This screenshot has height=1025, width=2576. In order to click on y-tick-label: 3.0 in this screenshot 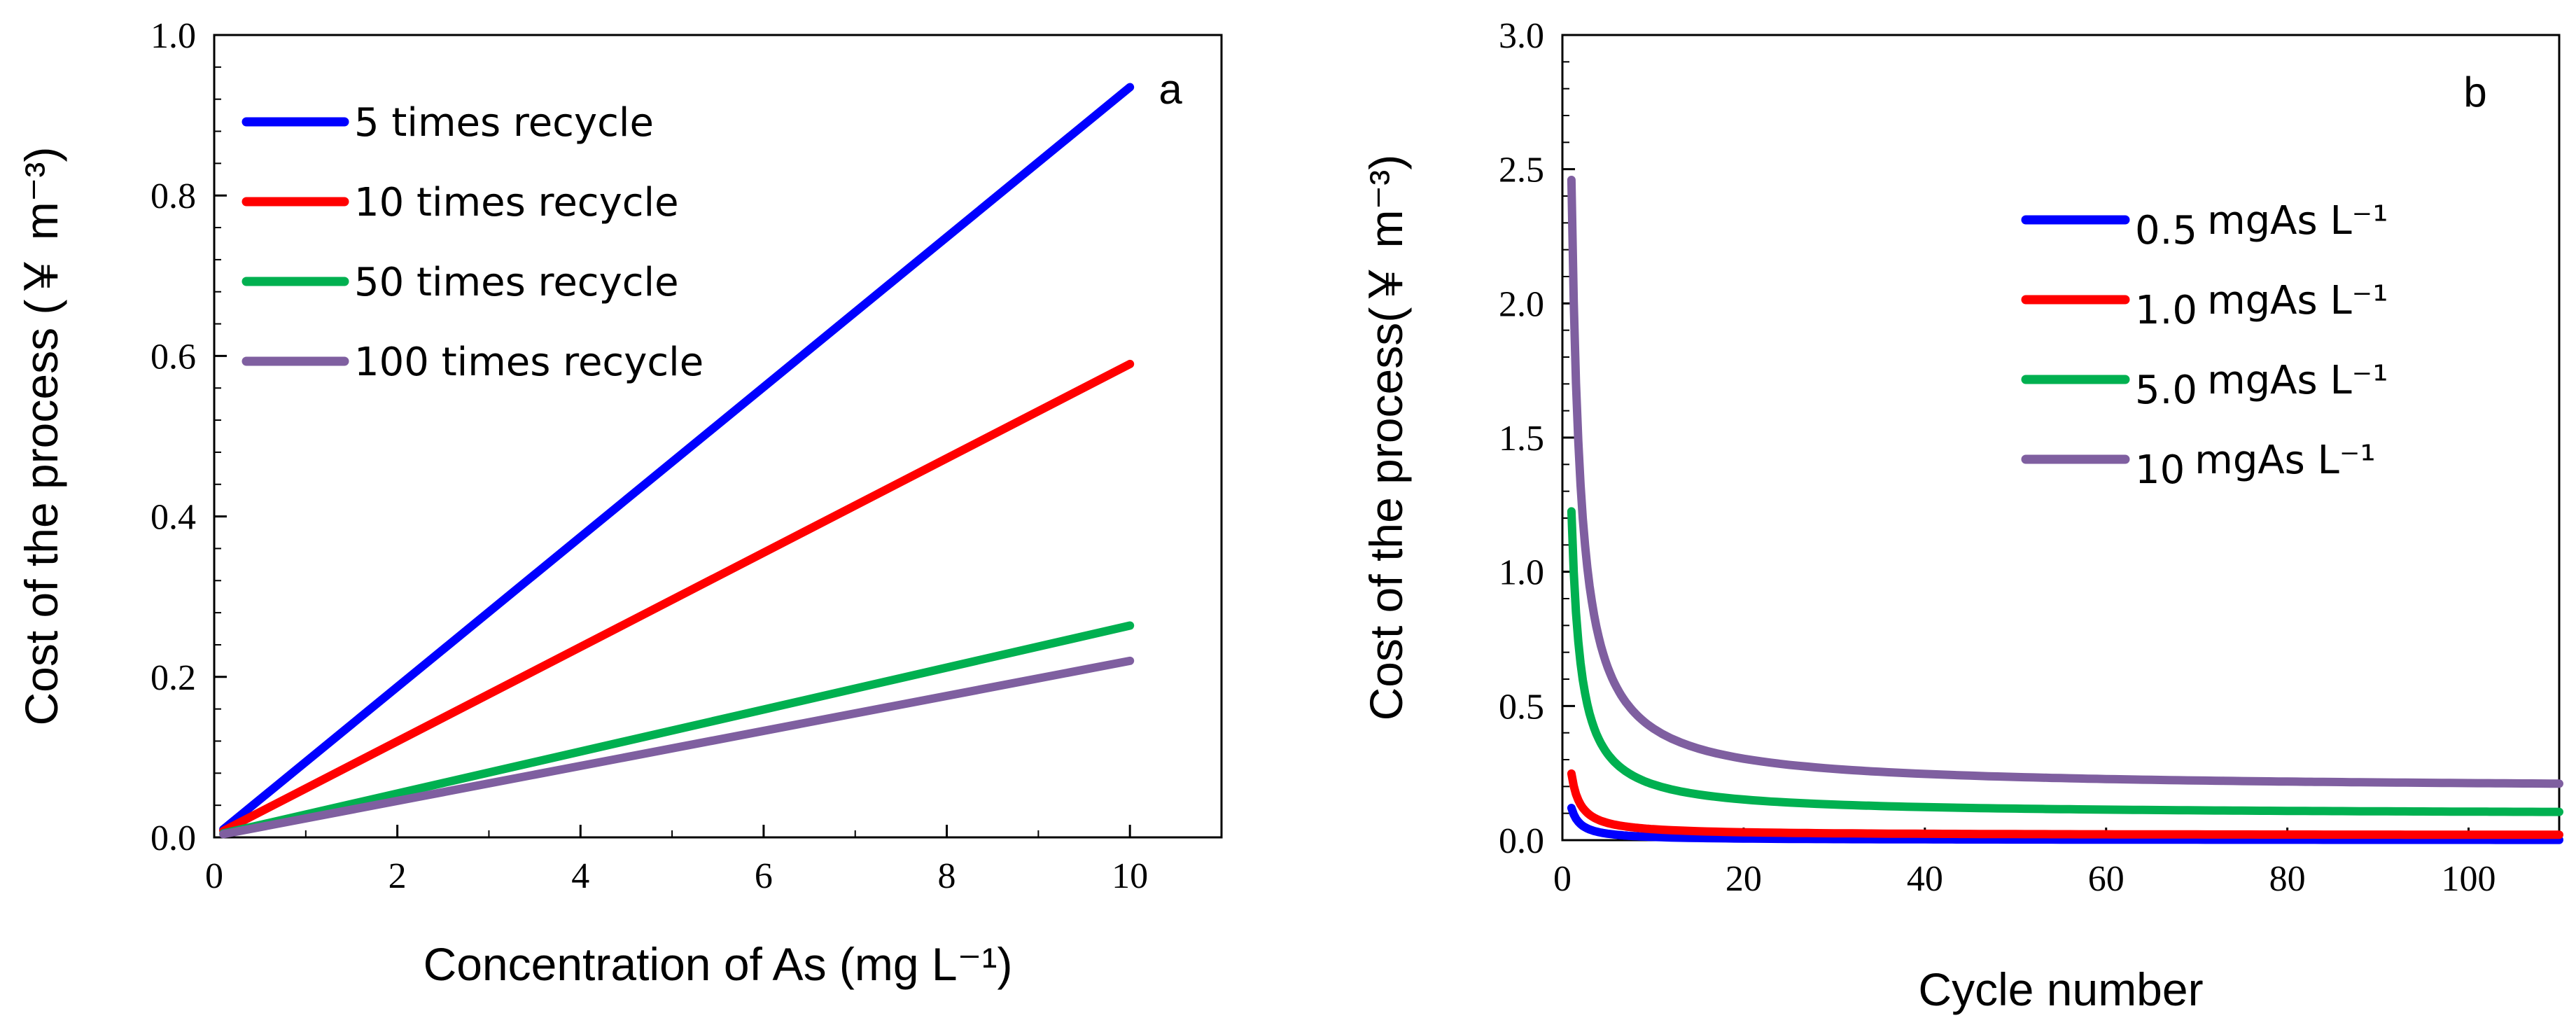, I will do `click(1521, 36)`.